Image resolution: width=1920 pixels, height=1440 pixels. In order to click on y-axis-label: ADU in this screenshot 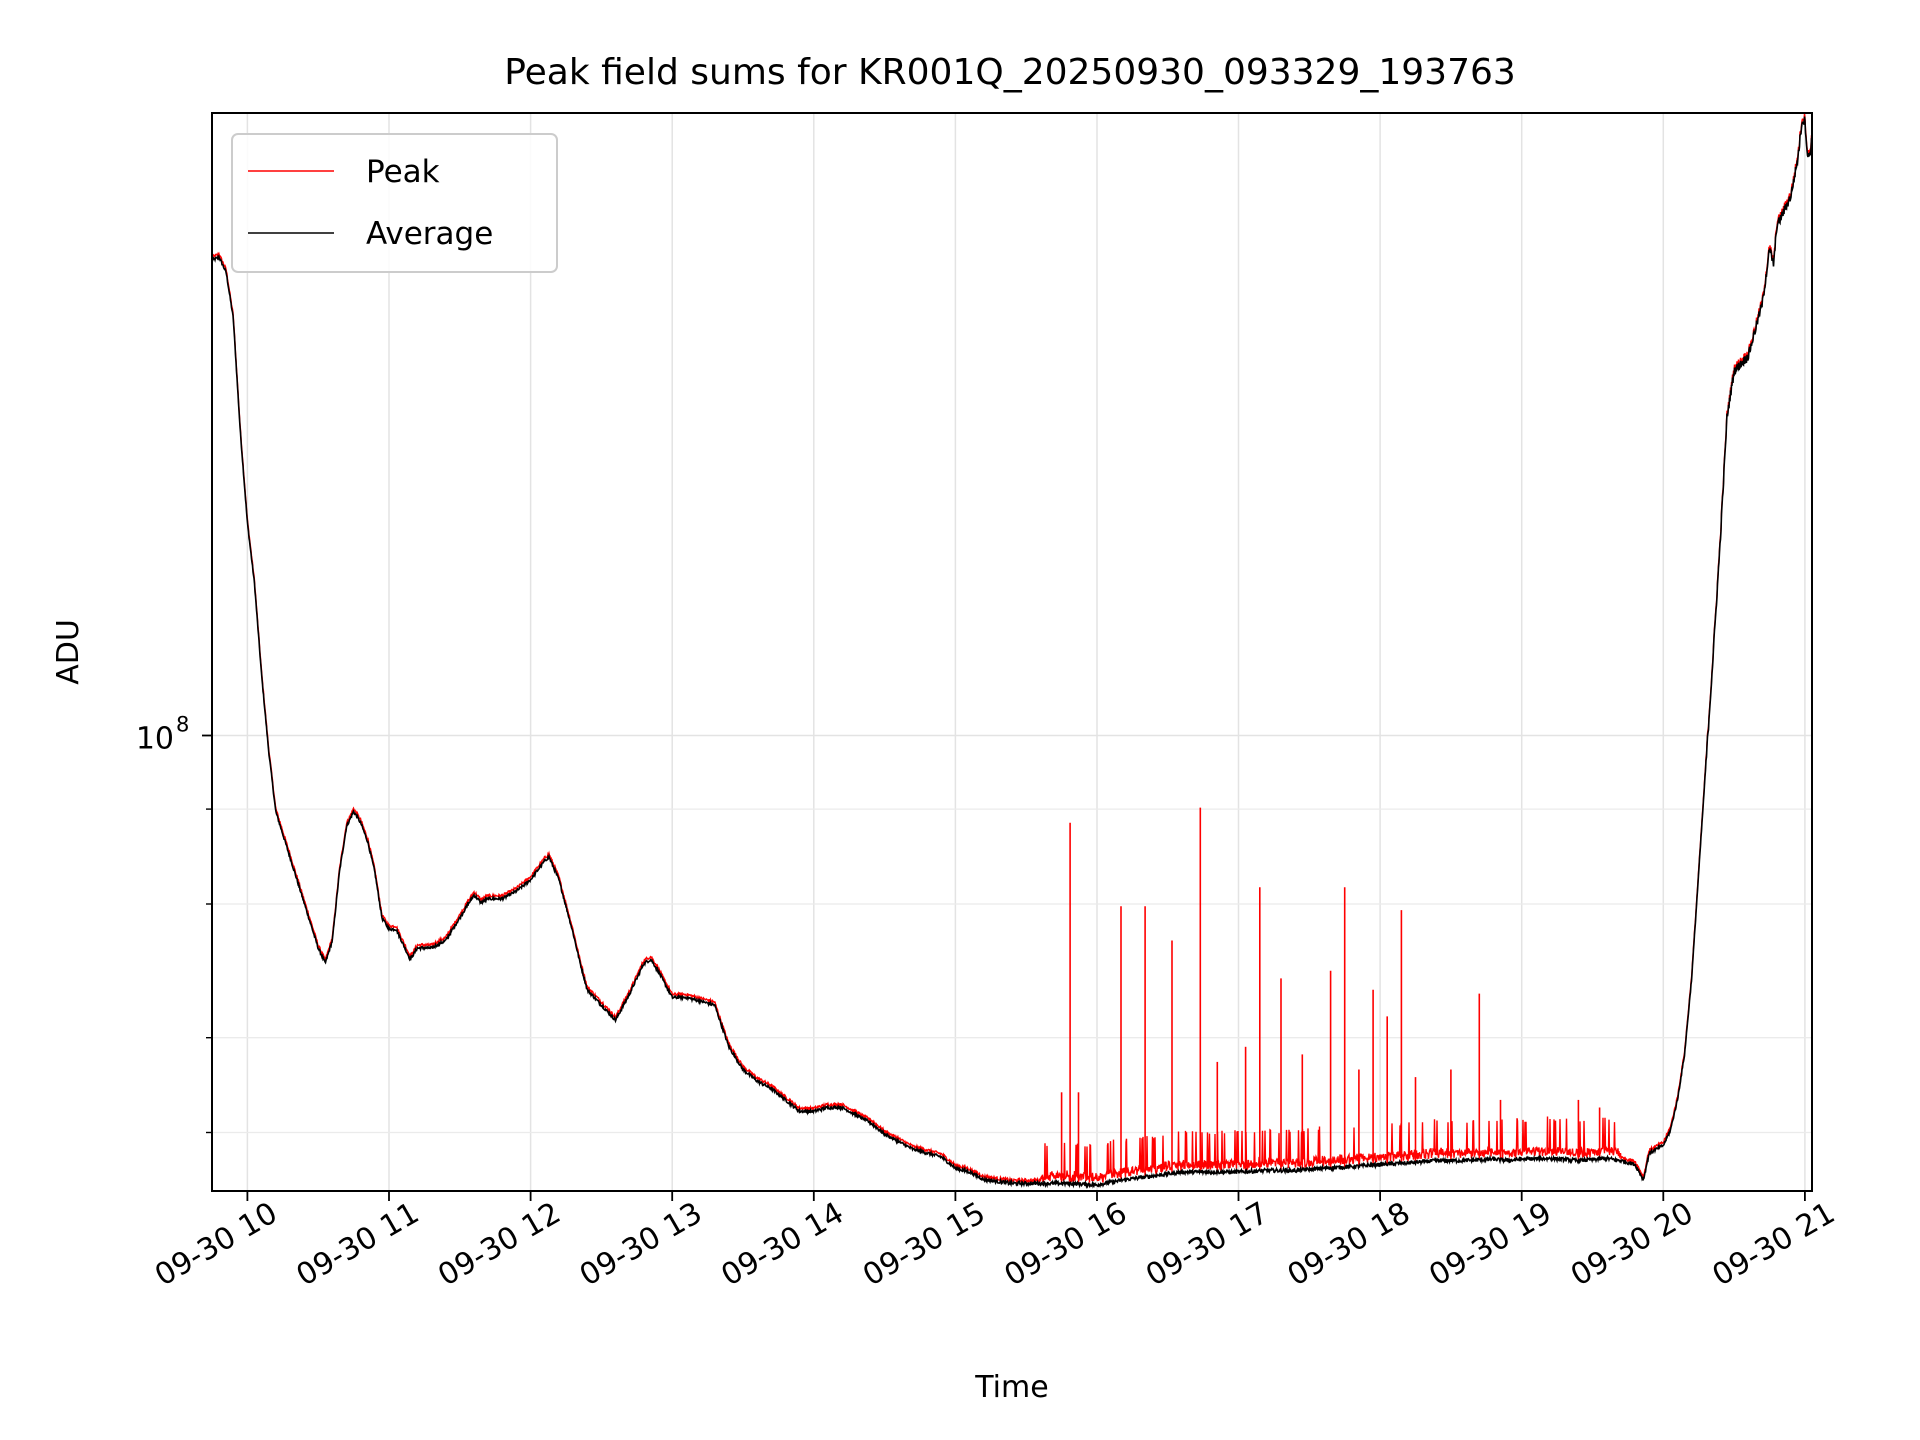, I will do `click(68, 652)`.